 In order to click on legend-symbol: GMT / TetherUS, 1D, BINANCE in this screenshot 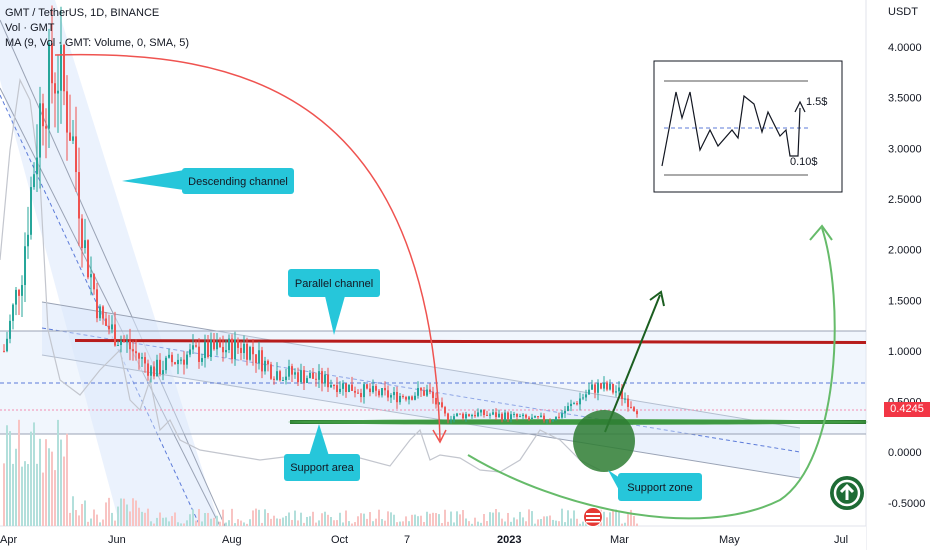, I will do `click(82, 13)`.